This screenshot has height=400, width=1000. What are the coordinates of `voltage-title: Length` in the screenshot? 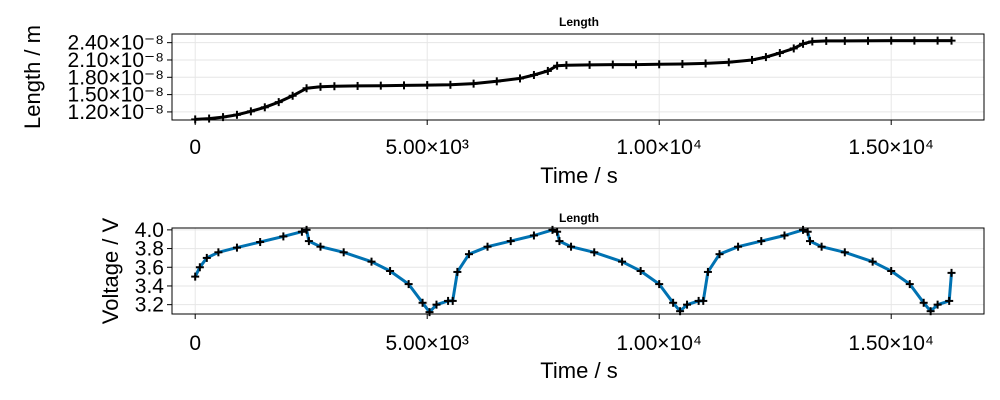 It's located at (579, 218).